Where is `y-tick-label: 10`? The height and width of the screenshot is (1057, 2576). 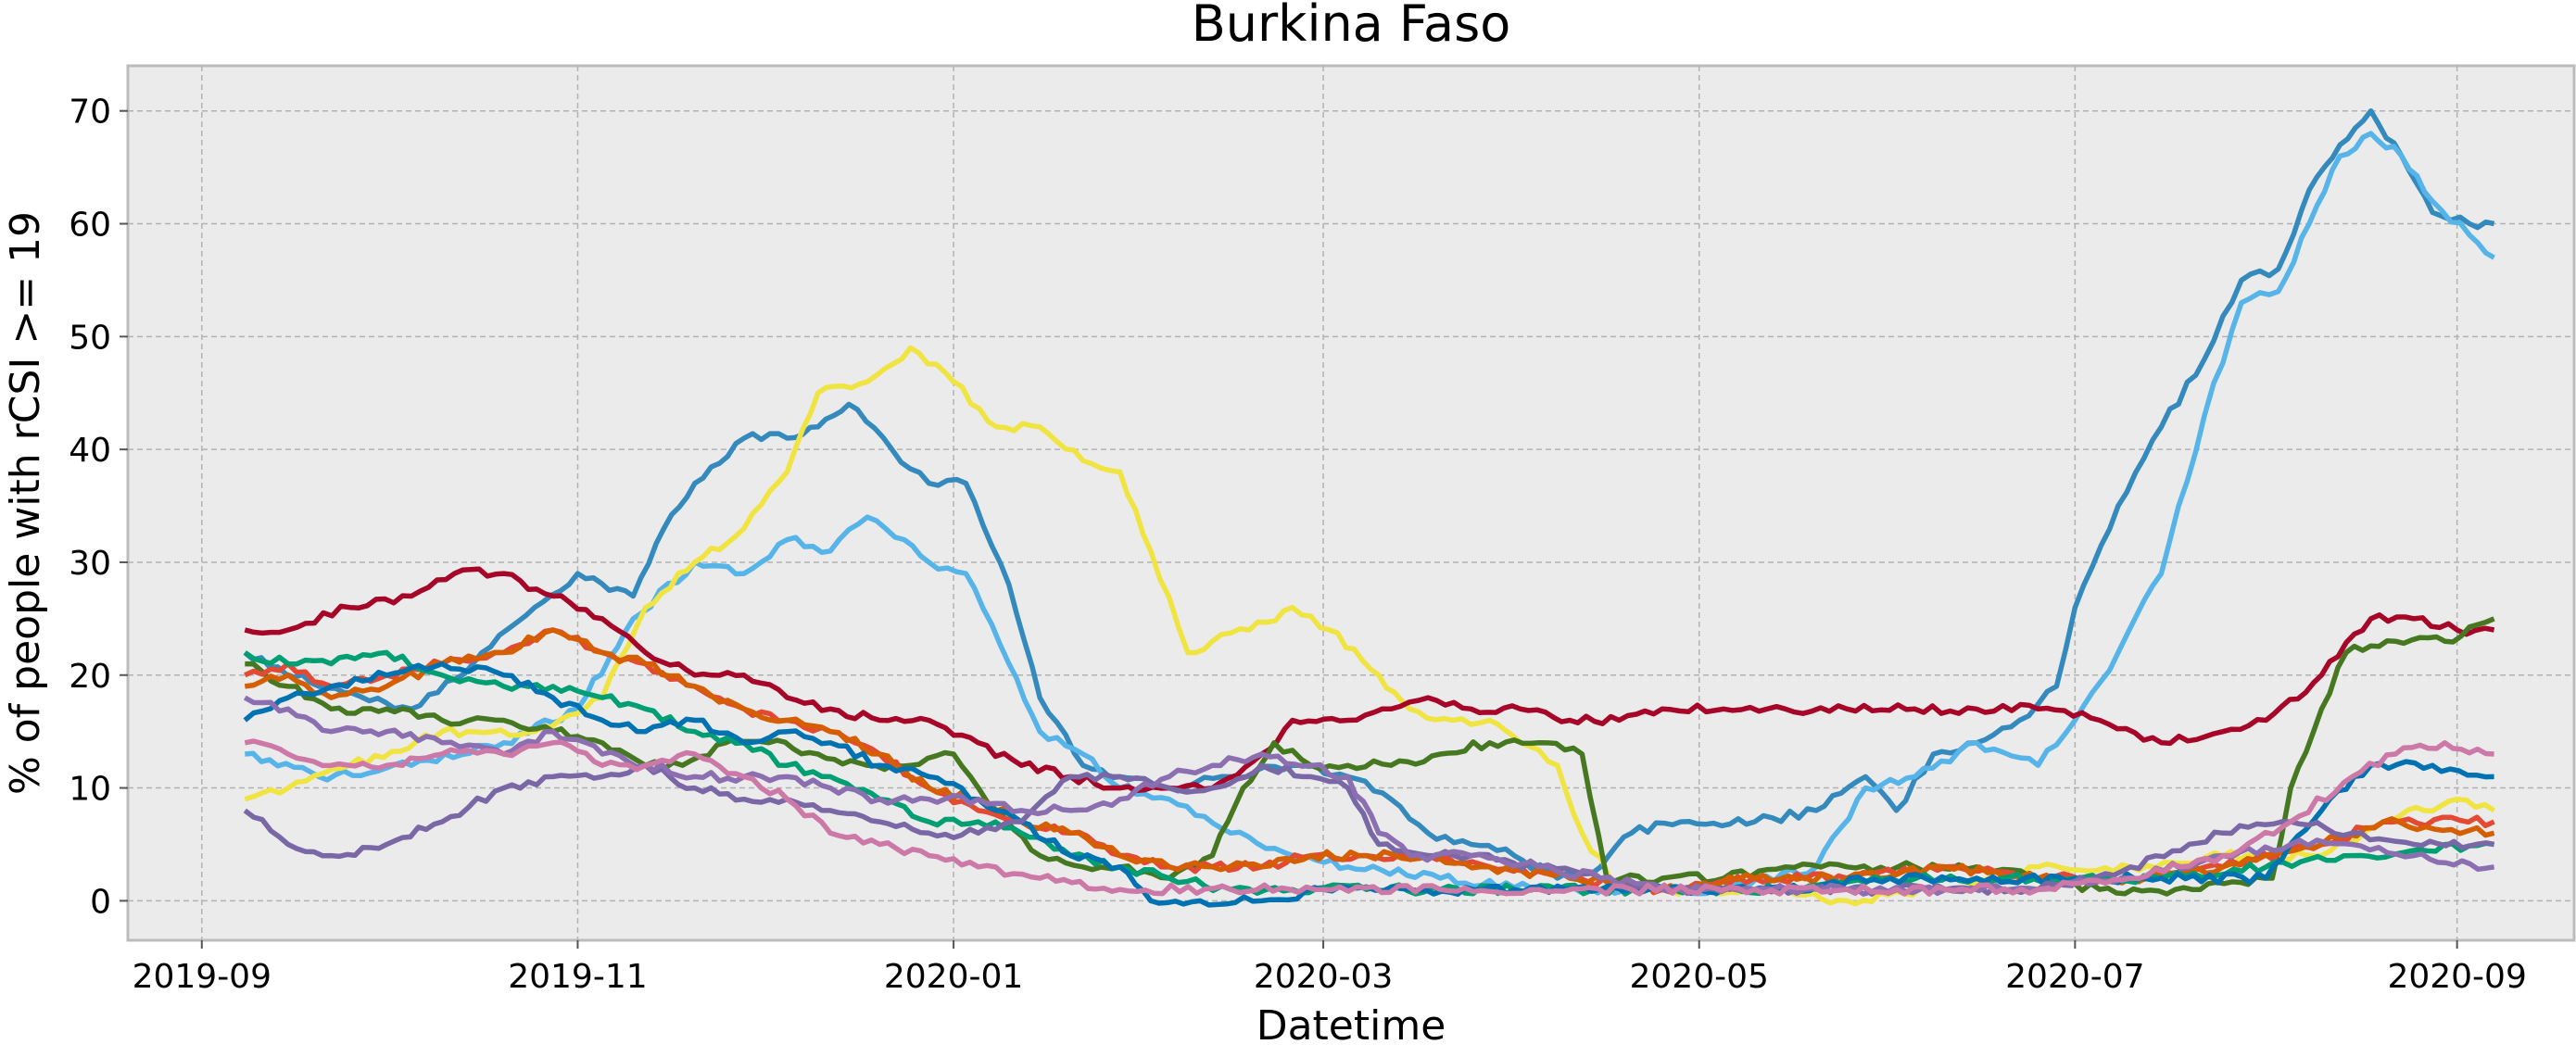
y-tick-label: 10 is located at coordinates (90, 790).